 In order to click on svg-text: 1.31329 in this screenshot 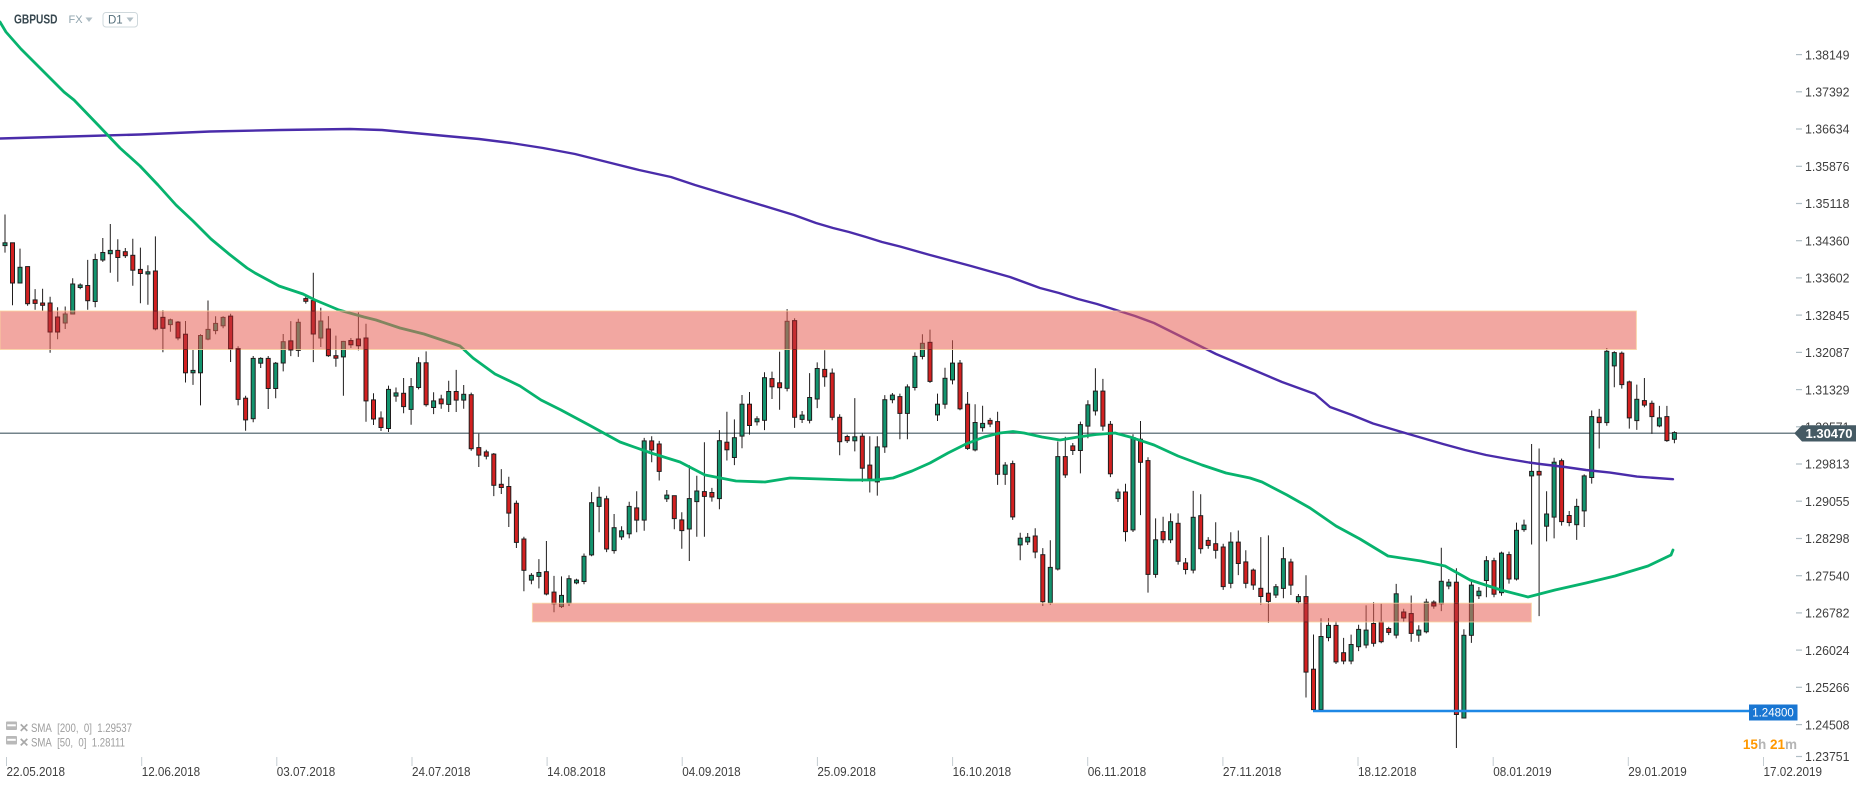, I will do `click(1827, 389)`.